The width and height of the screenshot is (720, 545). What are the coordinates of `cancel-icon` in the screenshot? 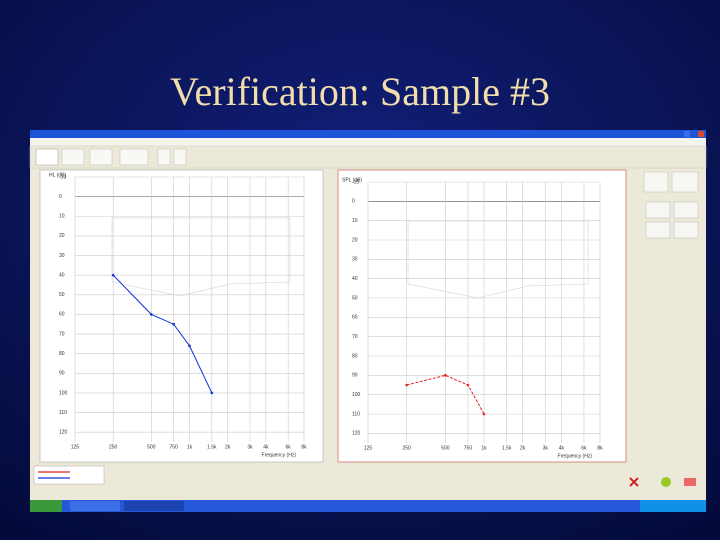 It's located at (634, 482).